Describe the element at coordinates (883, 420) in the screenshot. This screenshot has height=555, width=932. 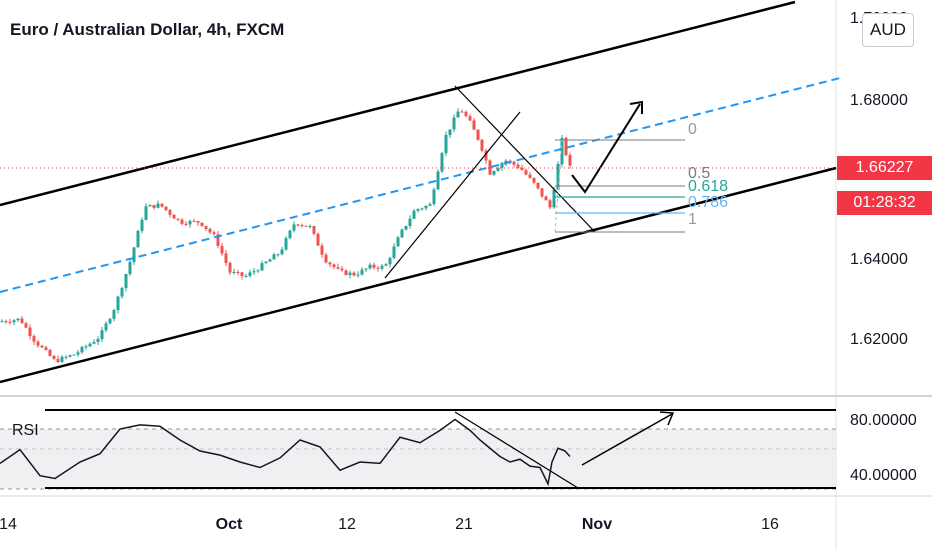
I see `rsi-tick-80: 80.00000` at that location.